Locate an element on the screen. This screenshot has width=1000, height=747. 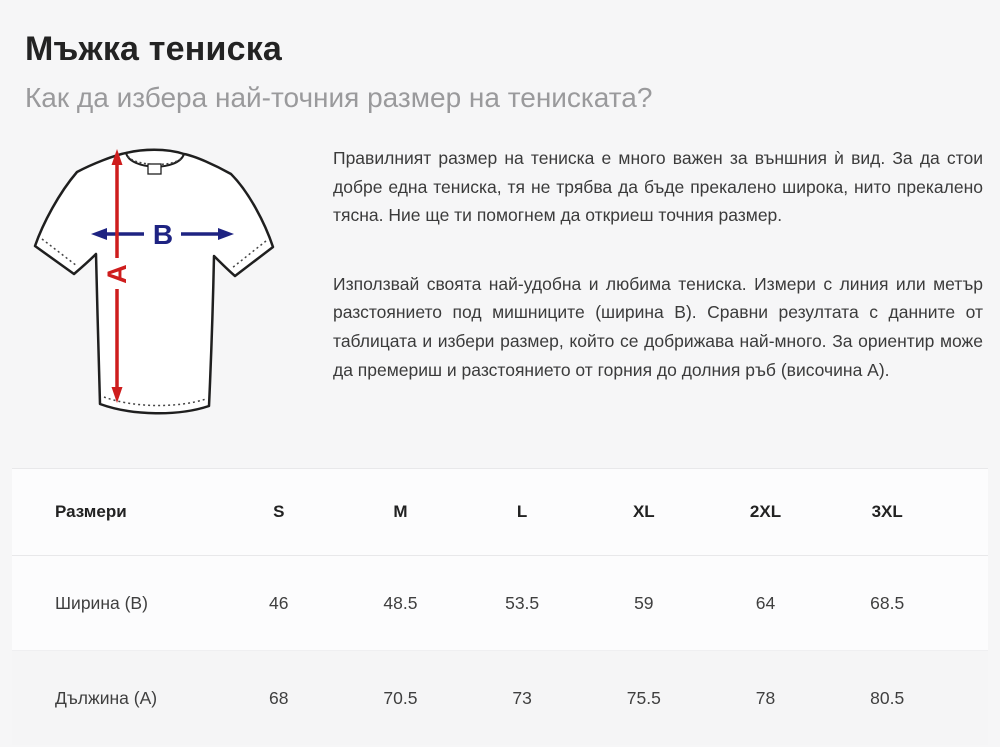
arrow-b-right-head is located at coordinates (226, 234).